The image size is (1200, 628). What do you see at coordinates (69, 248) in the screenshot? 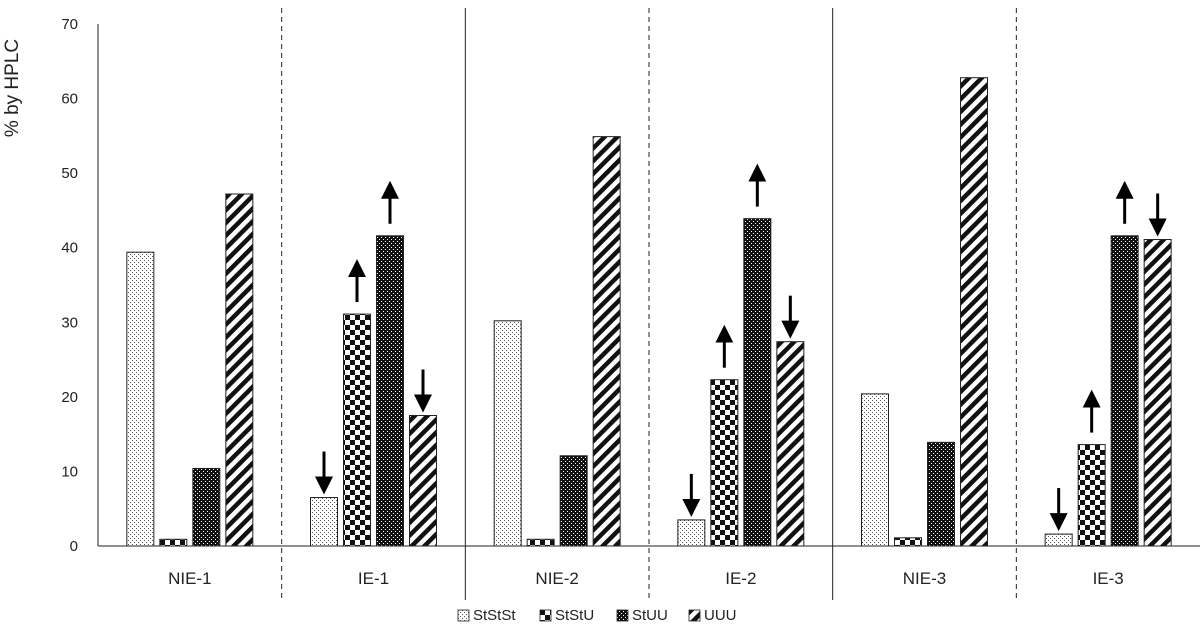
I see `y-tick-label: 40` at bounding box center [69, 248].